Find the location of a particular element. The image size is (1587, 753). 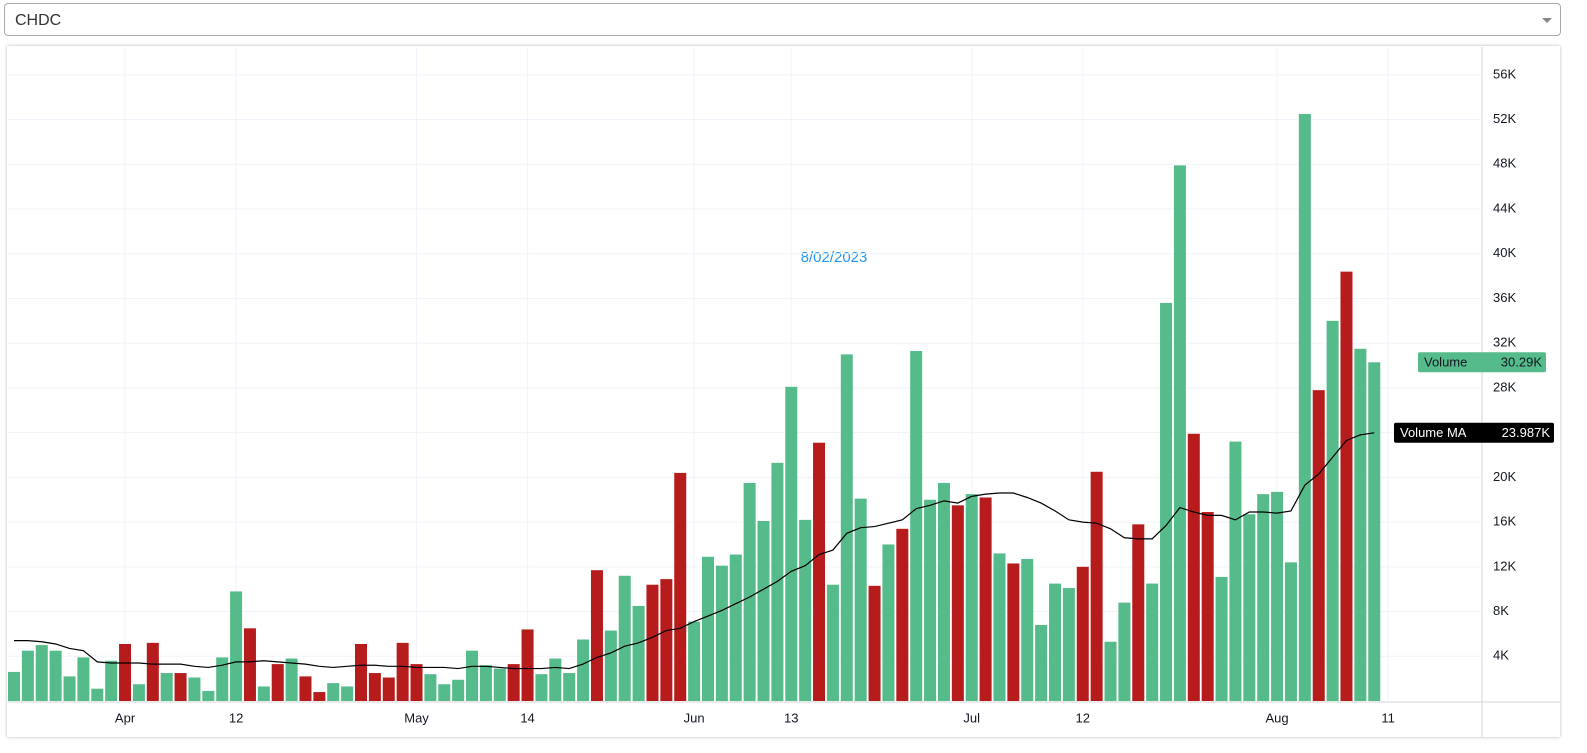

value-label-name: Volume MA is located at coordinates (1433, 432).